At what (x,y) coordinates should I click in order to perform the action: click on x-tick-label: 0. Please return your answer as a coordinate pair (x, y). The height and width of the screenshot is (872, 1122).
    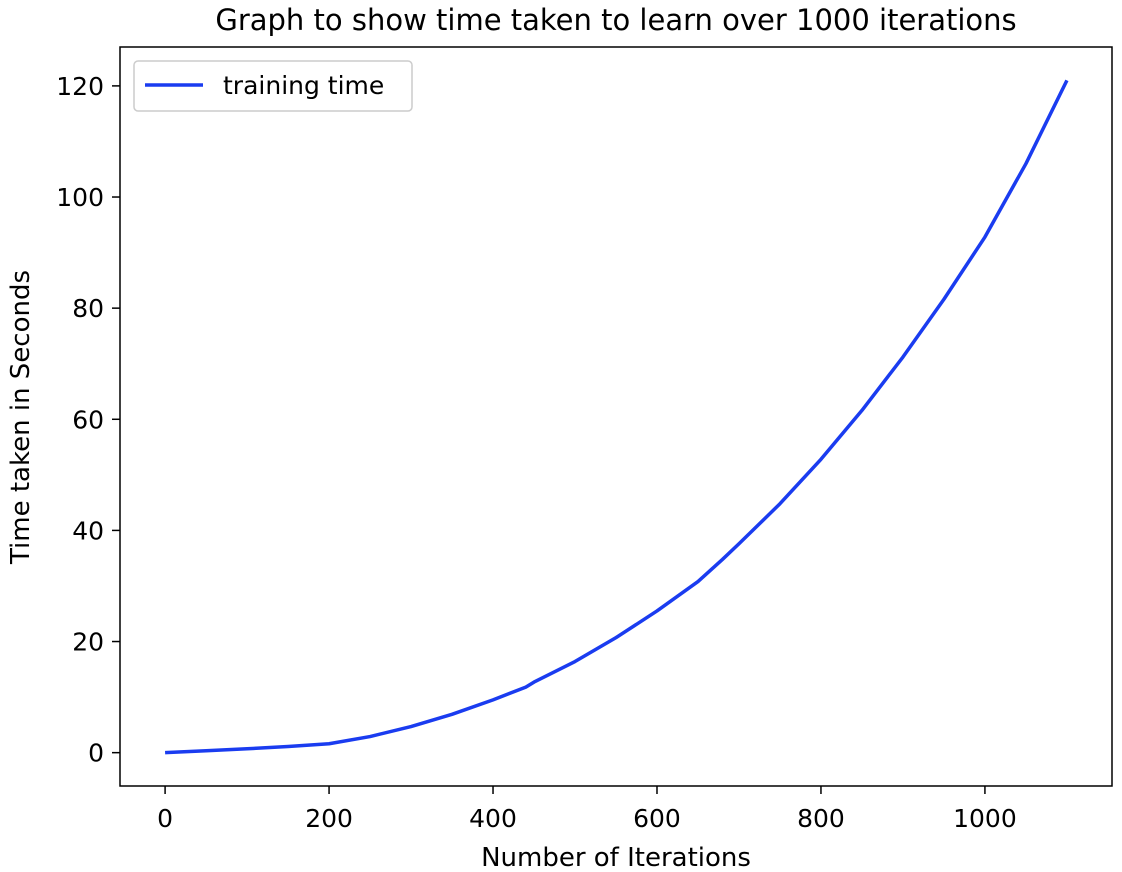
    Looking at the image, I should click on (165, 818).